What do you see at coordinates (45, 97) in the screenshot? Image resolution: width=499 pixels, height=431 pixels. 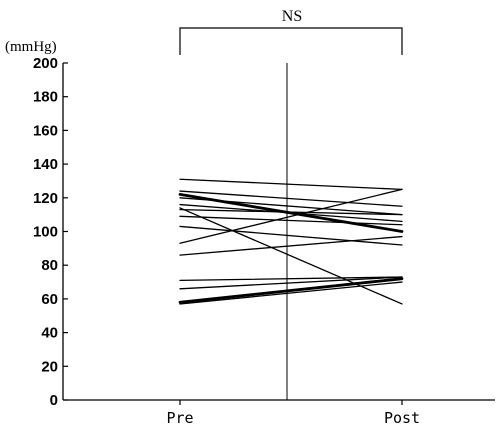 I see `y-tick-label: 180` at bounding box center [45, 97].